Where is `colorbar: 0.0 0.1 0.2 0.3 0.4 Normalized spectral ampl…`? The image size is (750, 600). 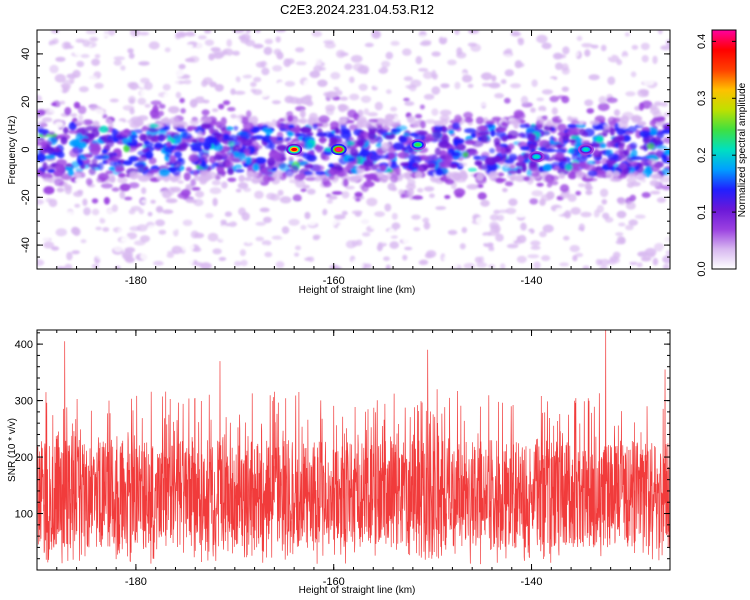
colorbar: 0.0 0.1 0.2 0.3 0.4 Normalized spectral ampl… is located at coordinates (722, 153).